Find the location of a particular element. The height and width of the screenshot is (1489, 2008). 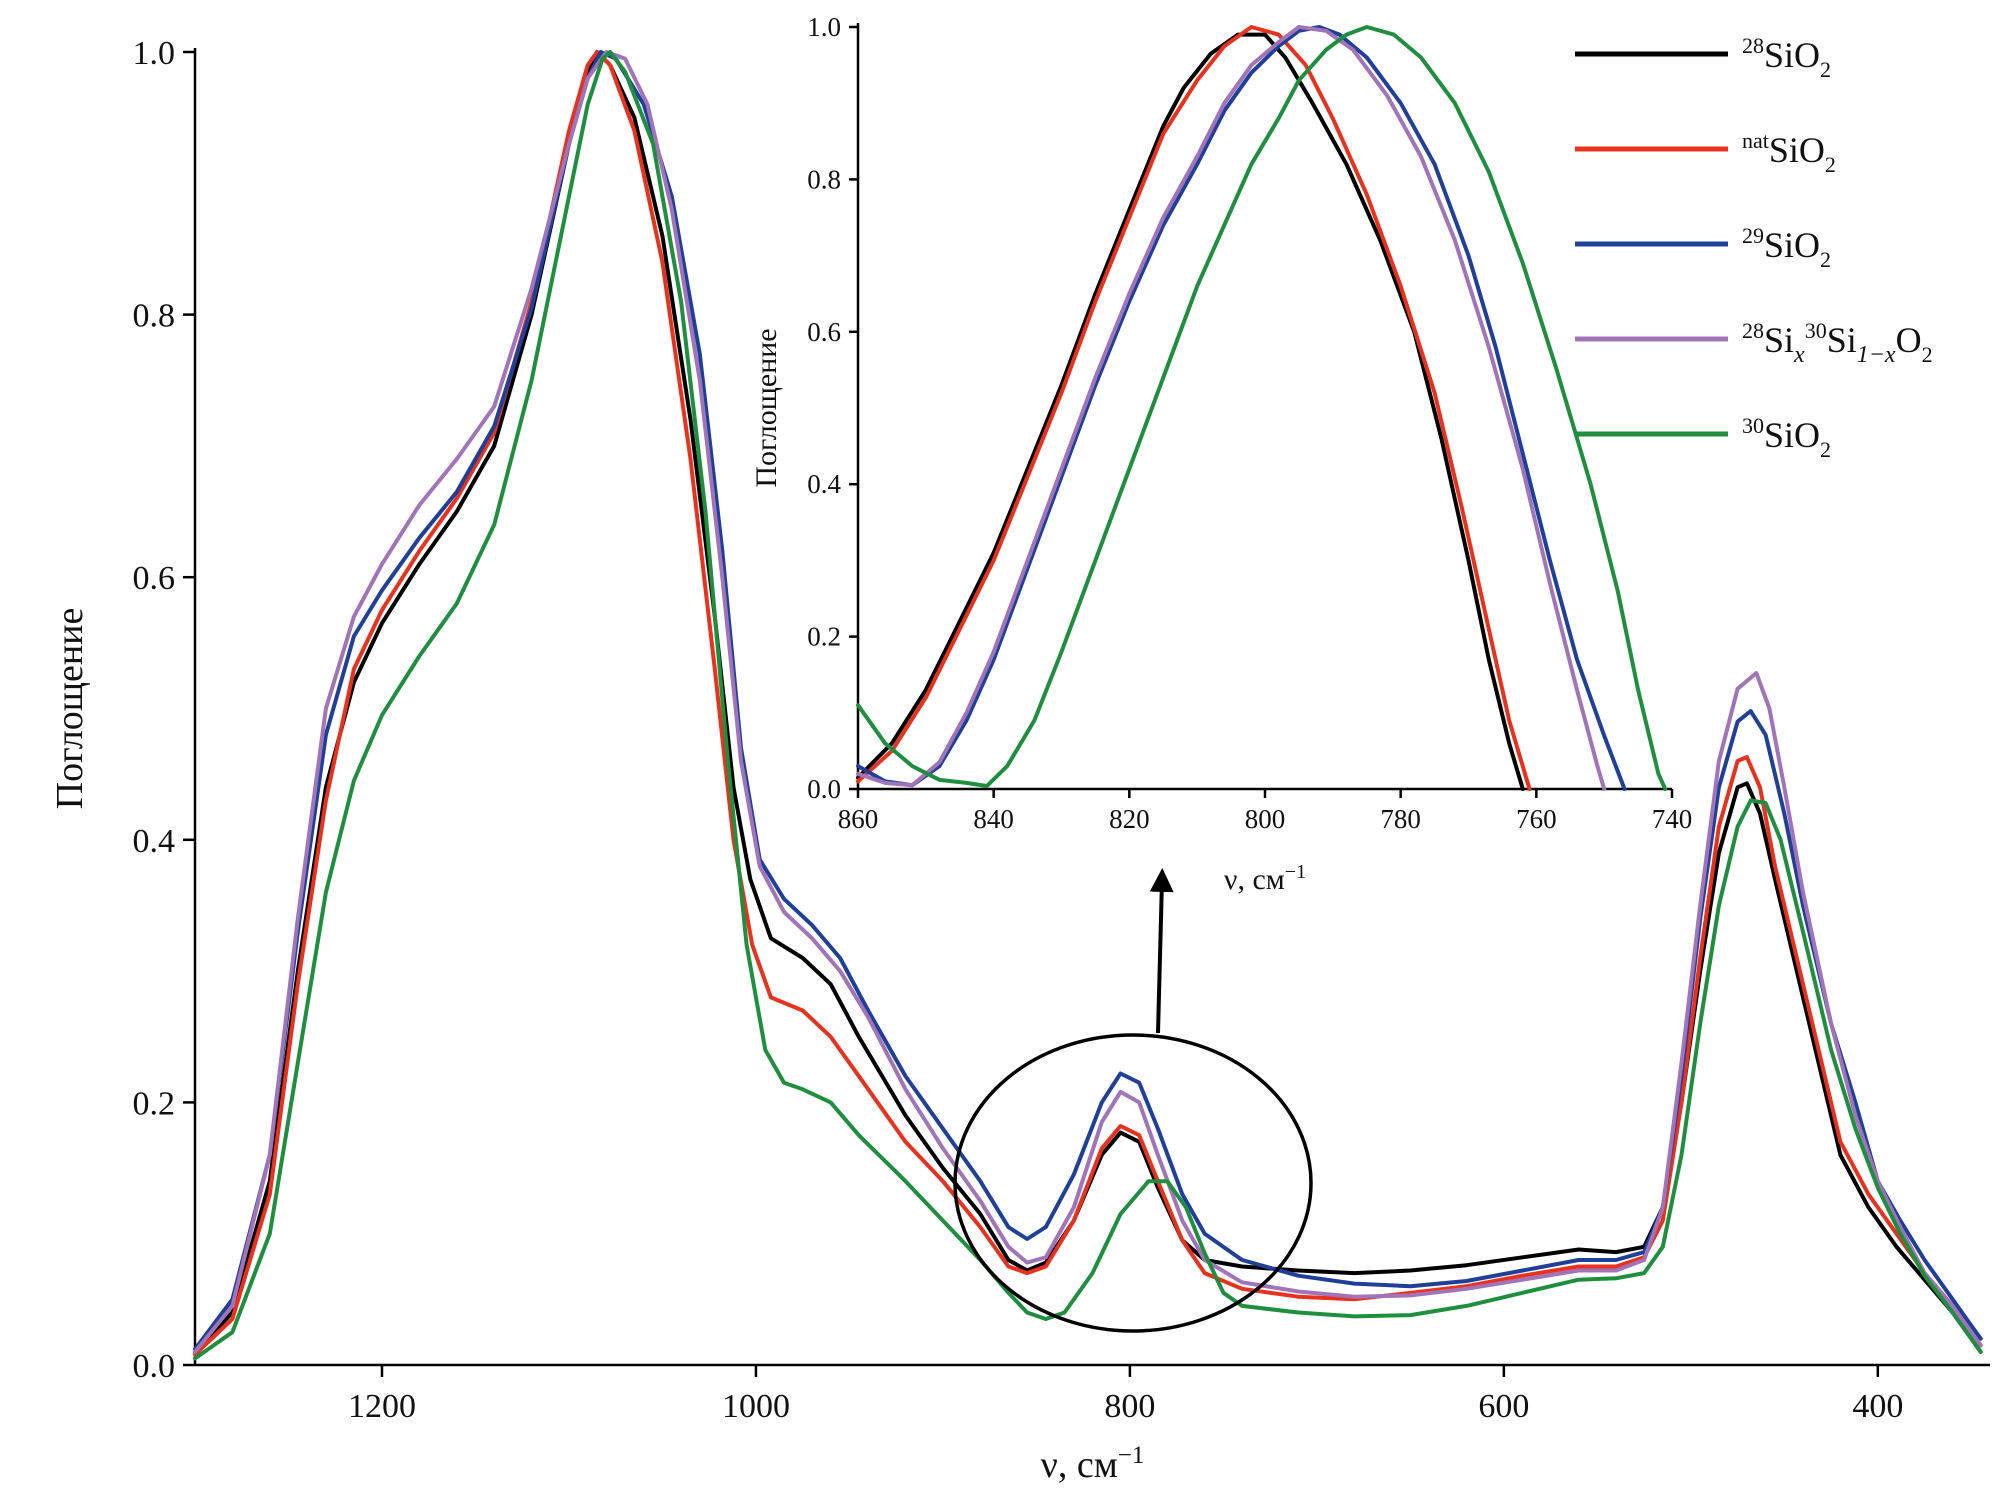

main-y-tick-label: 0.4 is located at coordinates (154, 841).